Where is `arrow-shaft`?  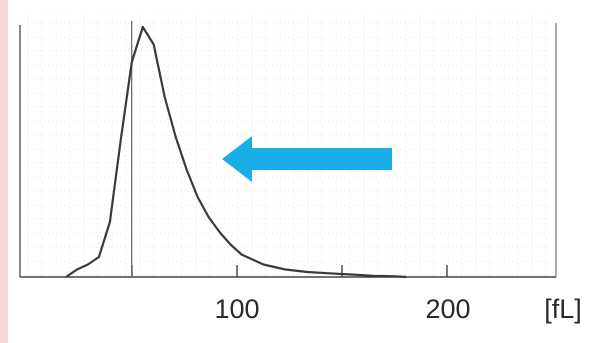
arrow-shaft is located at coordinates (320, 159).